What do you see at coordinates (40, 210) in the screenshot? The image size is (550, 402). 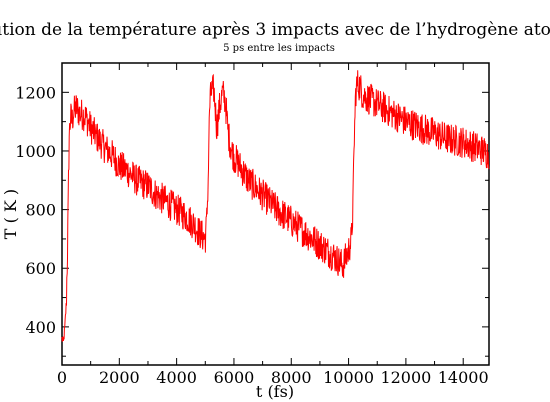 I see `y-tick-label: 800` at bounding box center [40, 210].